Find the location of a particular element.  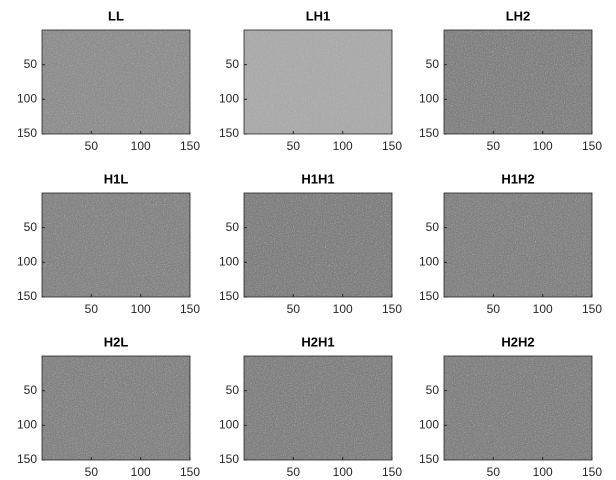

subplot-title: LH2 is located at coordinates (518, 15).